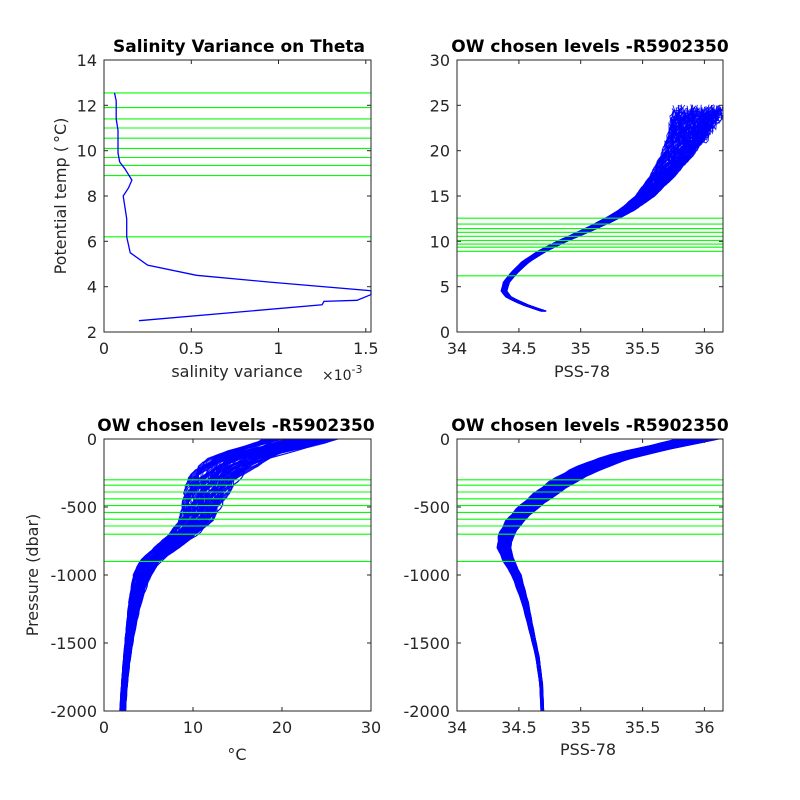  I want to click on y-tick-label: 8, so click(92, 196).